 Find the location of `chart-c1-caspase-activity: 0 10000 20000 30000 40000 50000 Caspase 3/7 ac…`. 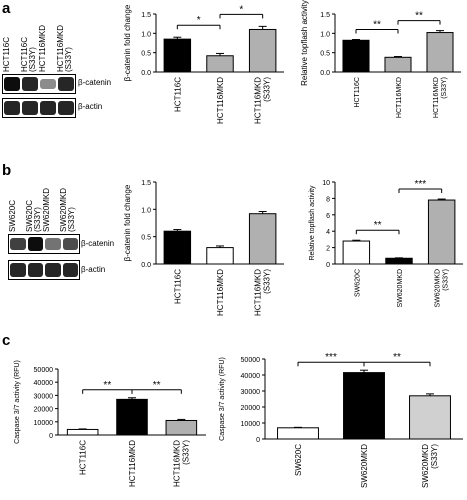

chart-c1-caspase-activity: 0 10000 20000 30000 40000 50000 Caspase 3/7 ac… is located at coordinates (110, 423).